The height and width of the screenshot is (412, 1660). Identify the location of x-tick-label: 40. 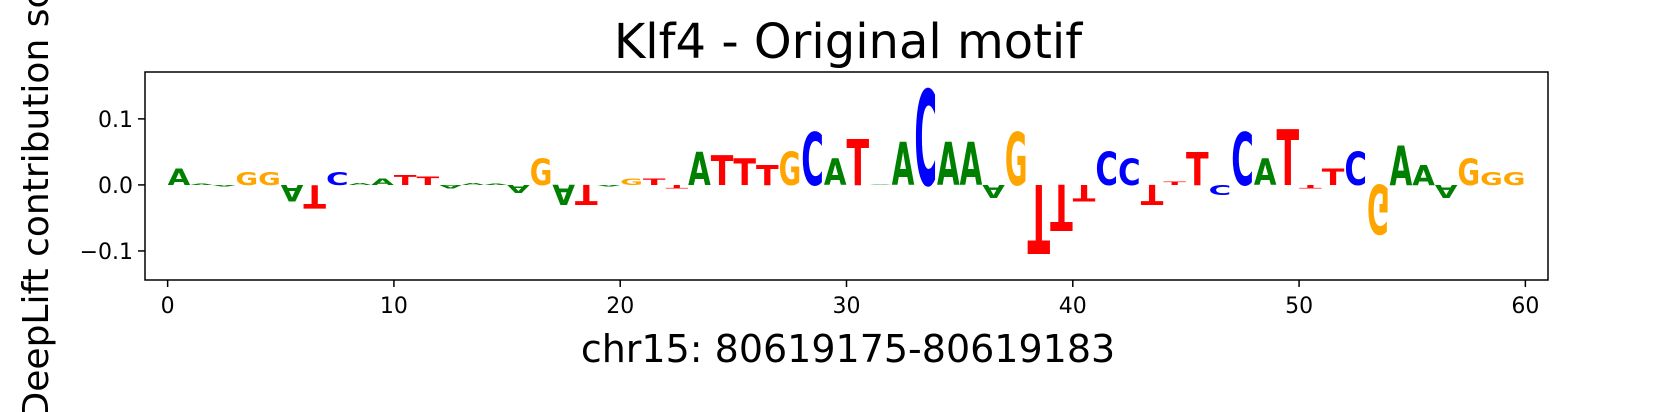
(1073, 306).